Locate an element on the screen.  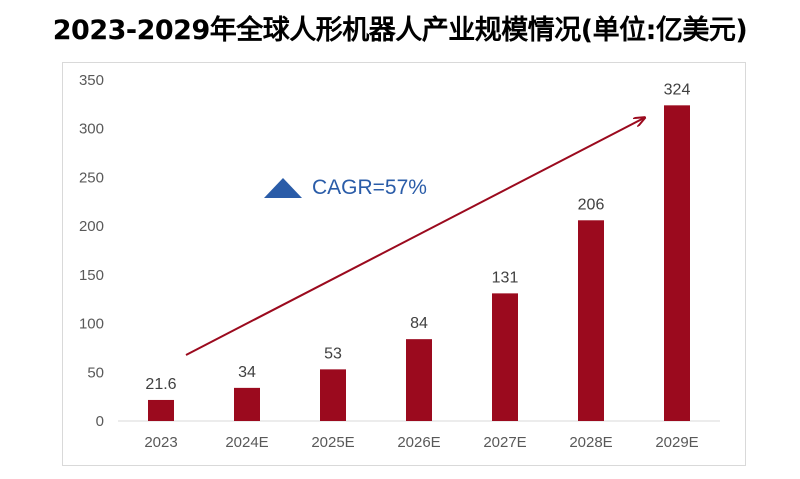
chart-title: 2023-2029年全球人形机器人产业规模情况(单位:亿美元) is located at coordinates (400, 30).